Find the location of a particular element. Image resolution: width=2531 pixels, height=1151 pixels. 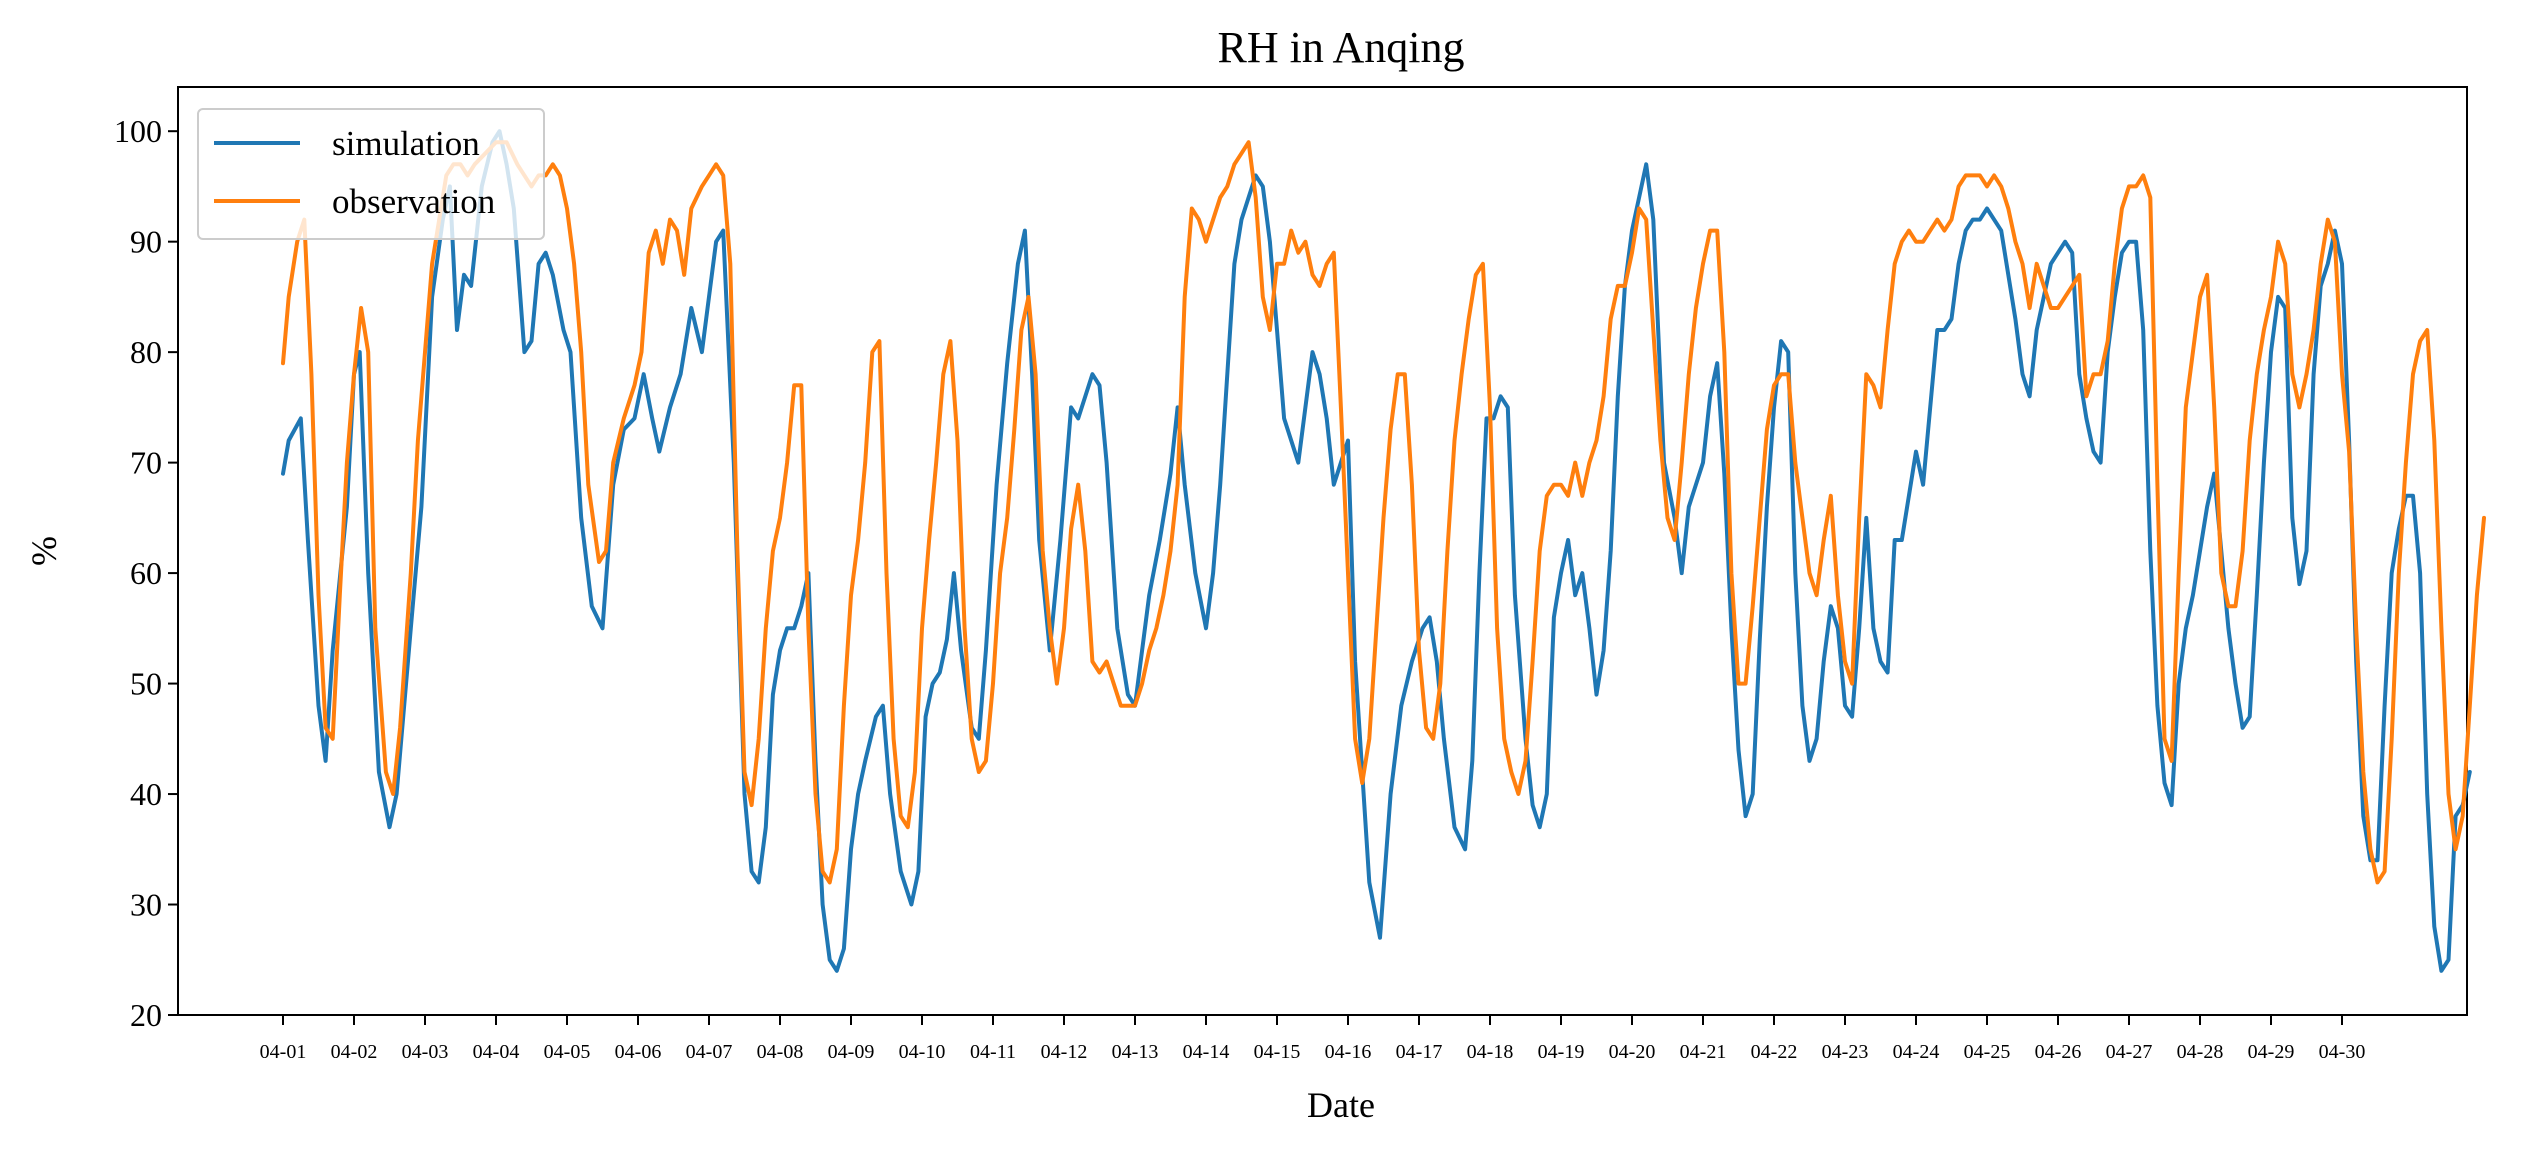

y-tick-label: 20 is located at coordinates (146, 1015).